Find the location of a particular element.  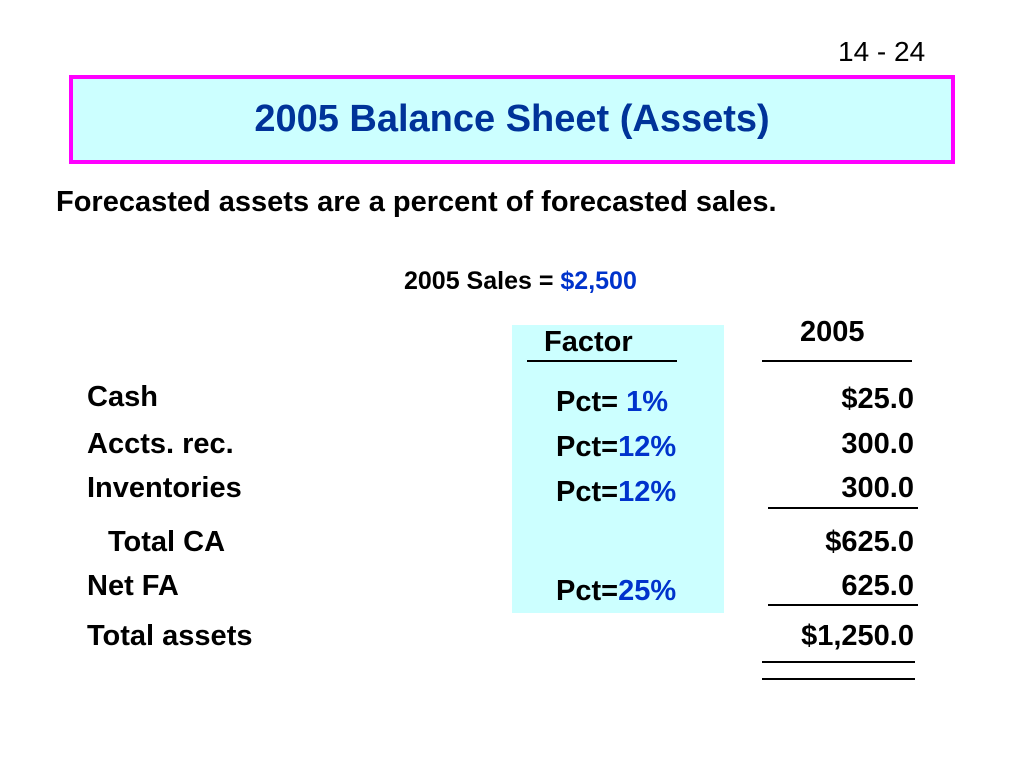

pct-inventories: Pct=12% is located at coordinates (616, 492).